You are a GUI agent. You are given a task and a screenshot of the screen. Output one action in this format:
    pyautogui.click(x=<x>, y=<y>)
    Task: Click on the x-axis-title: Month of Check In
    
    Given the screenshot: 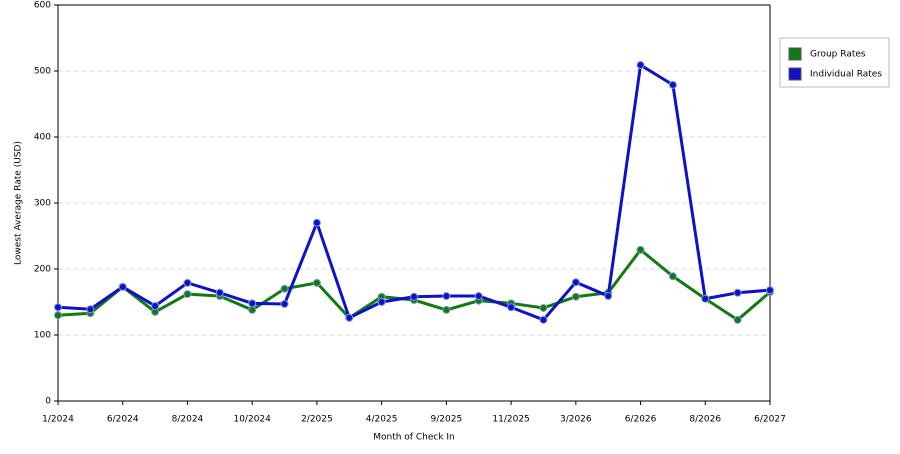 What is the action you would take?
    pyautogui.click(x=414, y=438)
    